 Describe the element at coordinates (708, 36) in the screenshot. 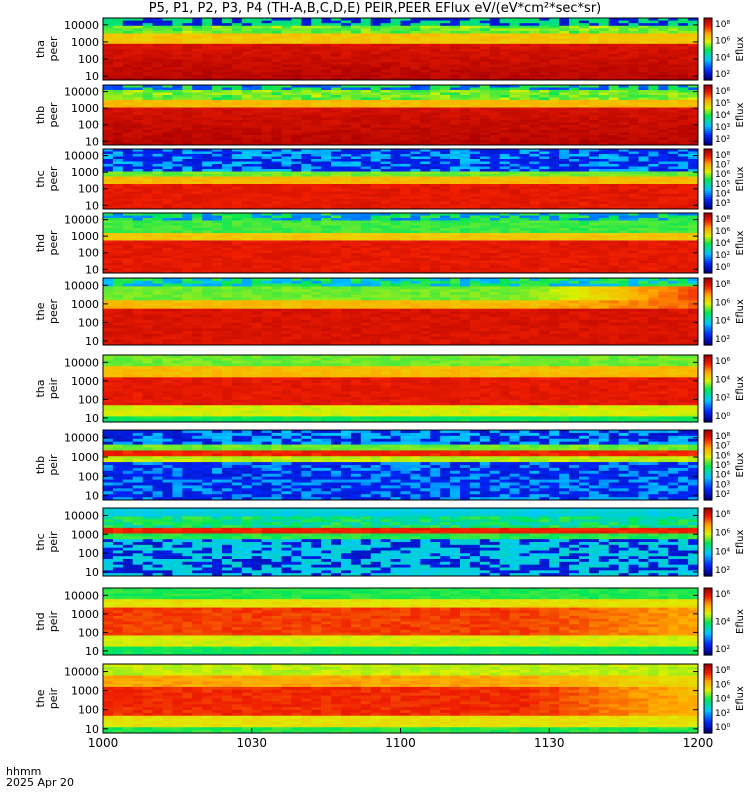

I see `colorbar-segment` at that location.